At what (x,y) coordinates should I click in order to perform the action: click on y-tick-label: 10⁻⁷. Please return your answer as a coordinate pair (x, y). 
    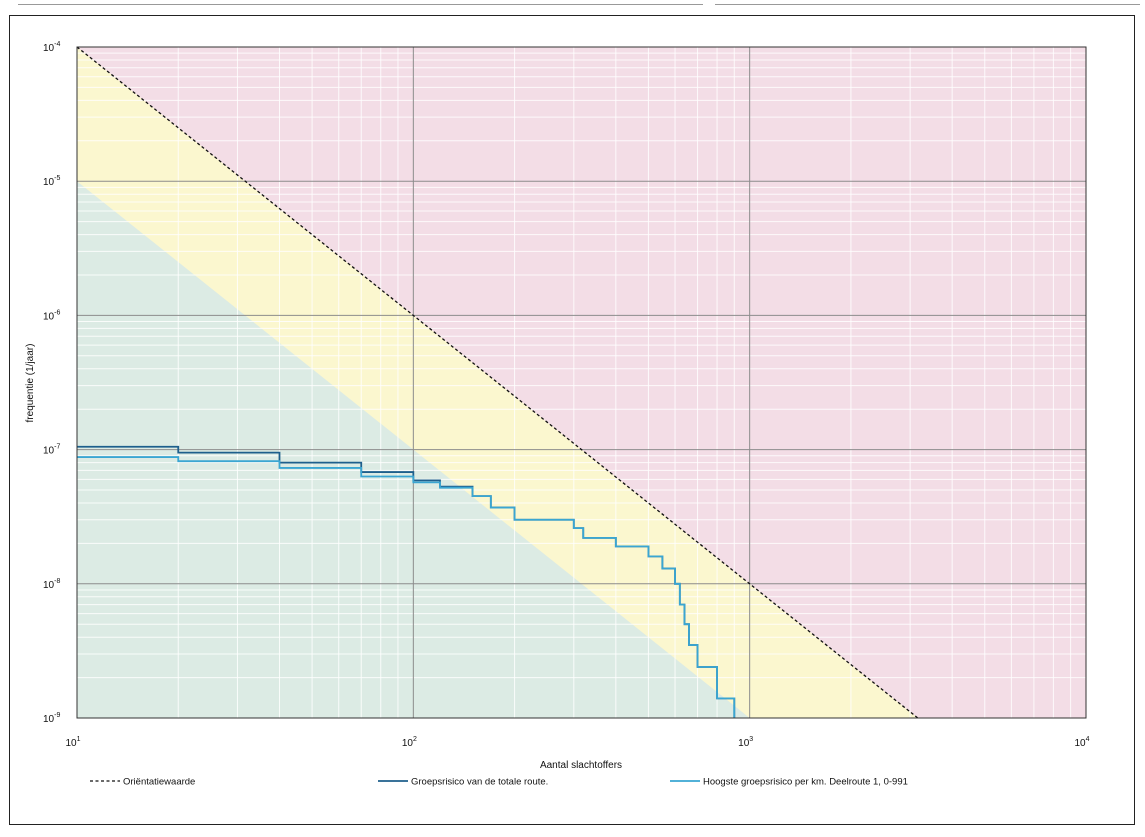
    Looking at the image, I should click on (51, 450).